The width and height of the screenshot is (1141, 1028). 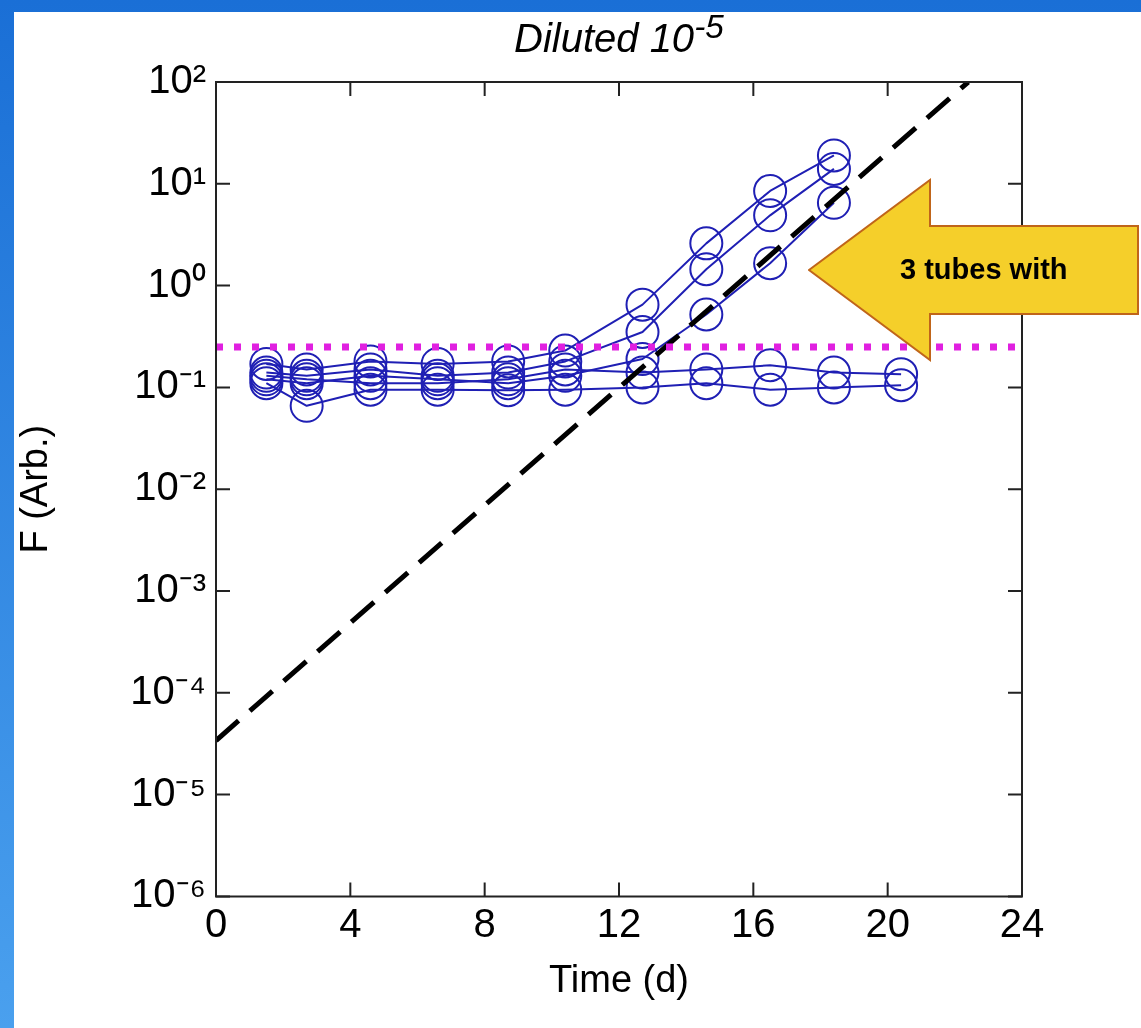 I want to click on x-tick-label: 0, so click(x=216, y=923).